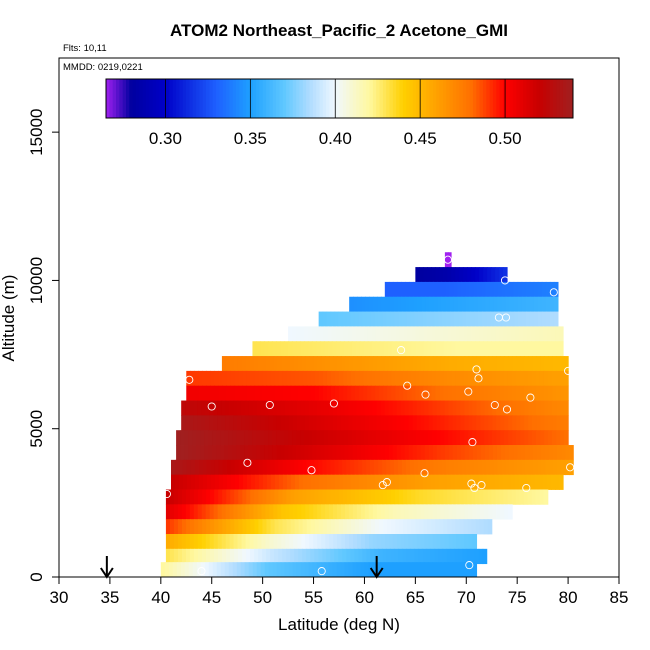  What do you see at coordinates (107, 567) in the screenshot?
I see `flight-arrow` at bounding box center [107, 567].